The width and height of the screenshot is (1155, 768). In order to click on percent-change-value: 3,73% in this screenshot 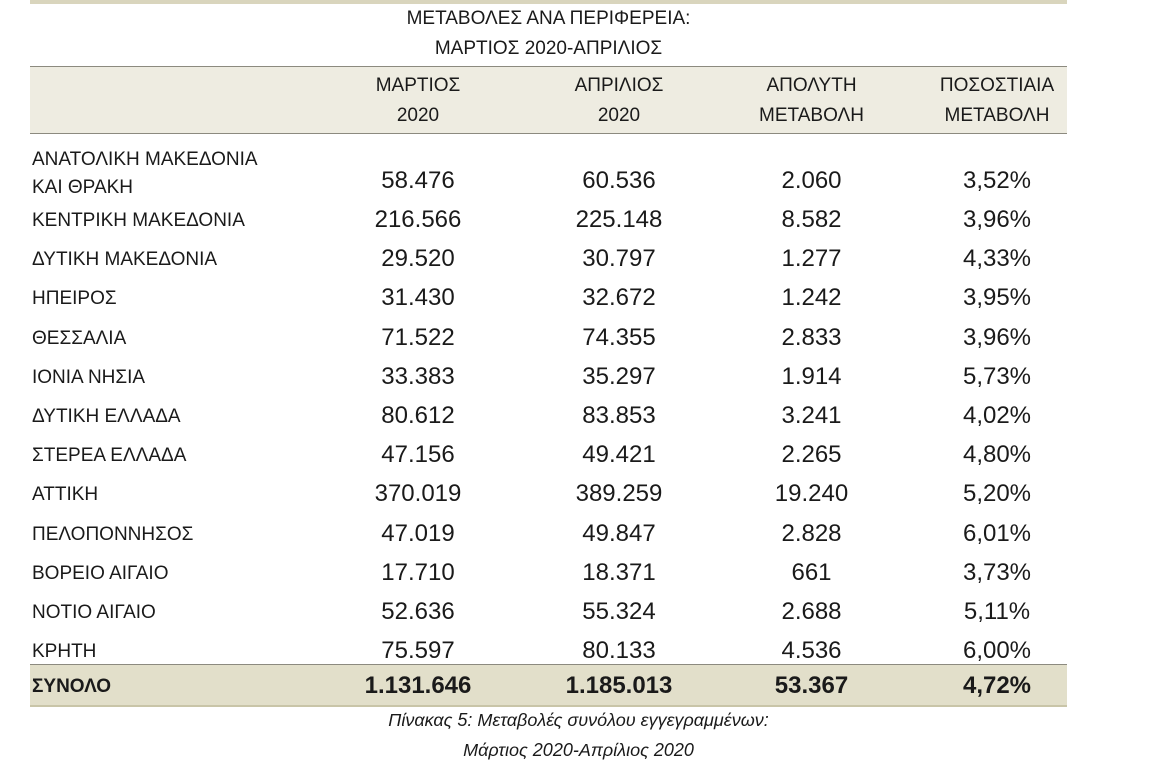, I will do `click(997, 572)`.